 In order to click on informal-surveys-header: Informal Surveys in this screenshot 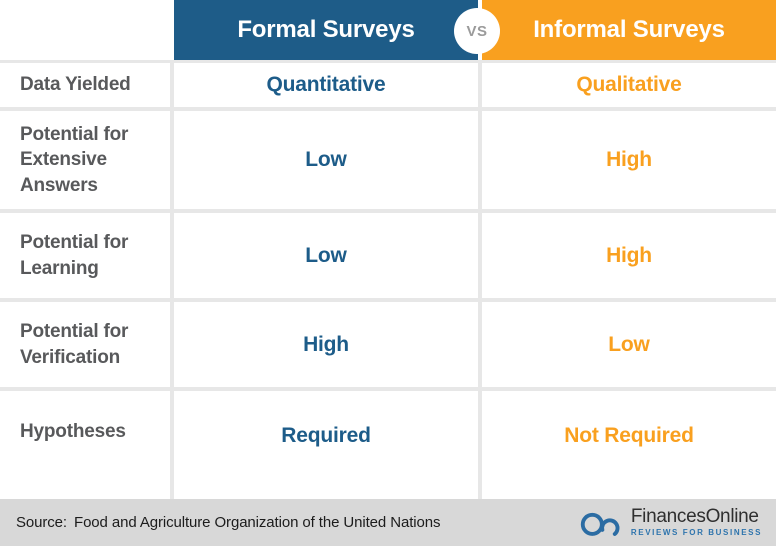, I will do `click(629, 30)`.